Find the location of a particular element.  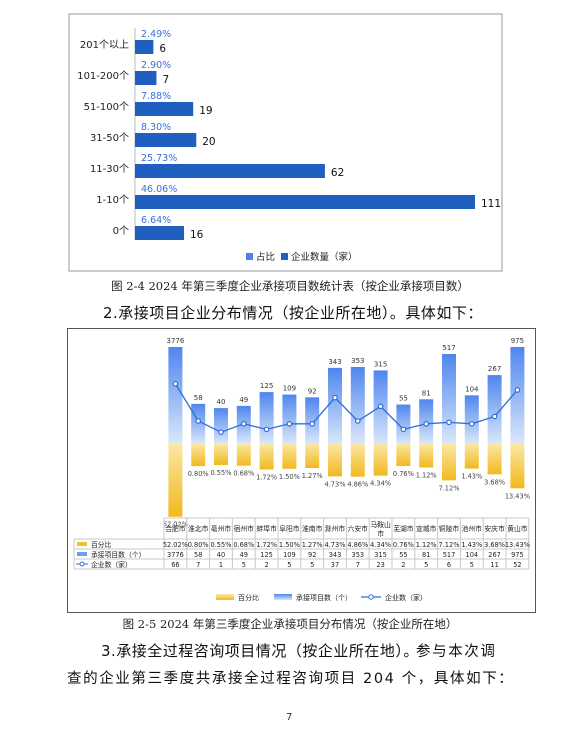

percent-label: 2.90% is located at coordinates (156, 65).